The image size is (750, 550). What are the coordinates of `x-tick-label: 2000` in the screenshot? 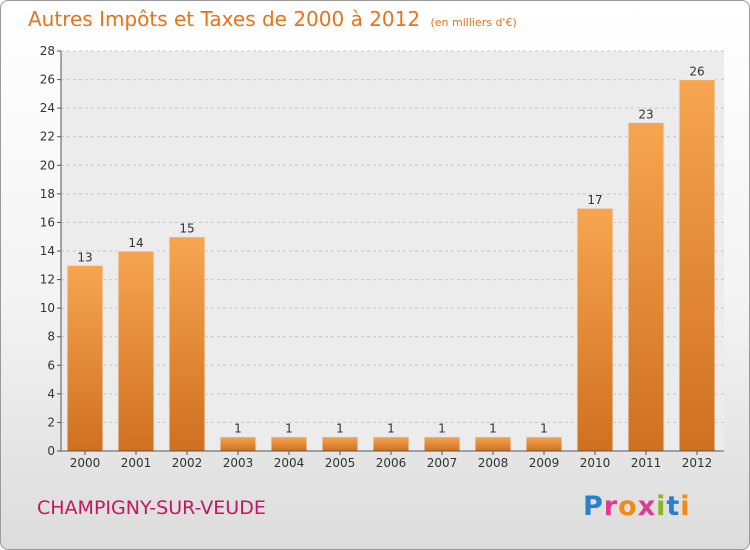 It's located at (85, 463).